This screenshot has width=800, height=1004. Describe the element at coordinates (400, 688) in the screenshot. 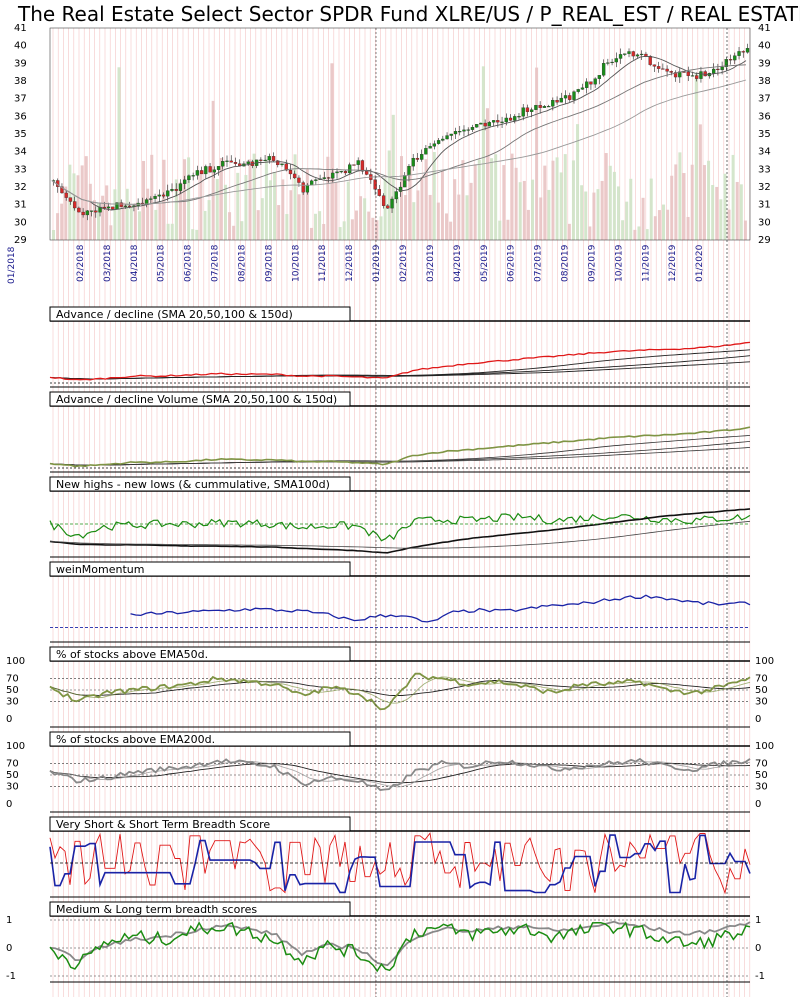

I see `pct-sma-line` at that location.